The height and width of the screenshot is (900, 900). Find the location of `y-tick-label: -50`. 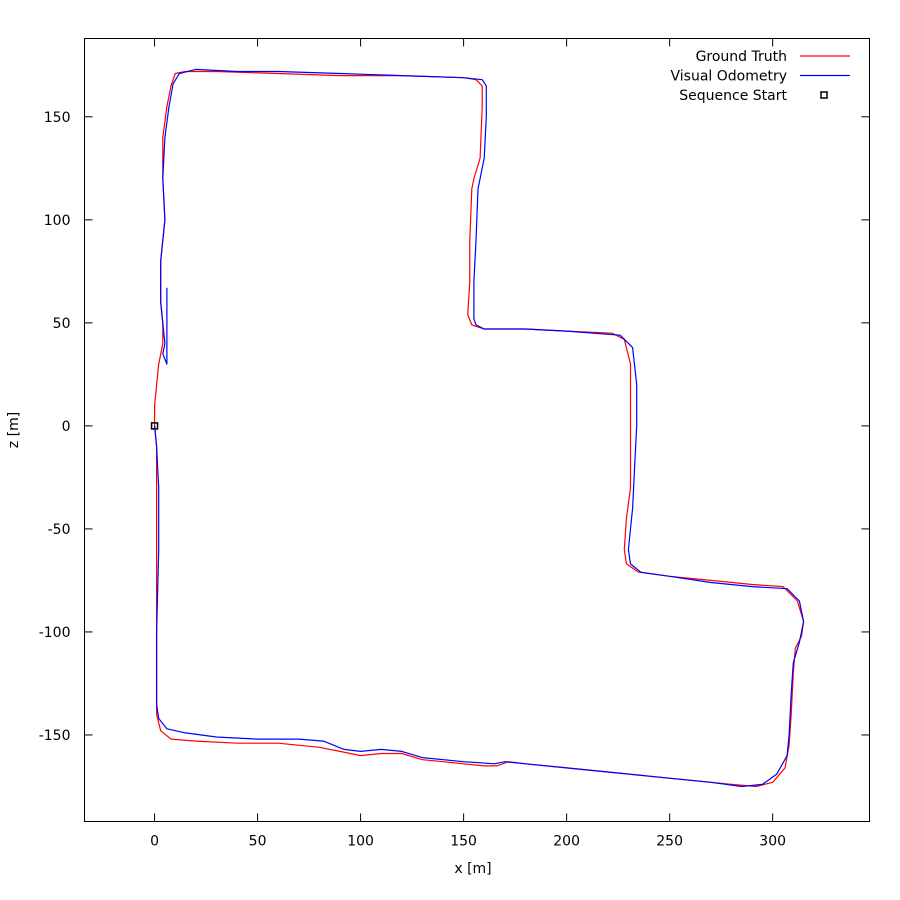

y-tick-label: -50 is located at coordinates (59, 530).